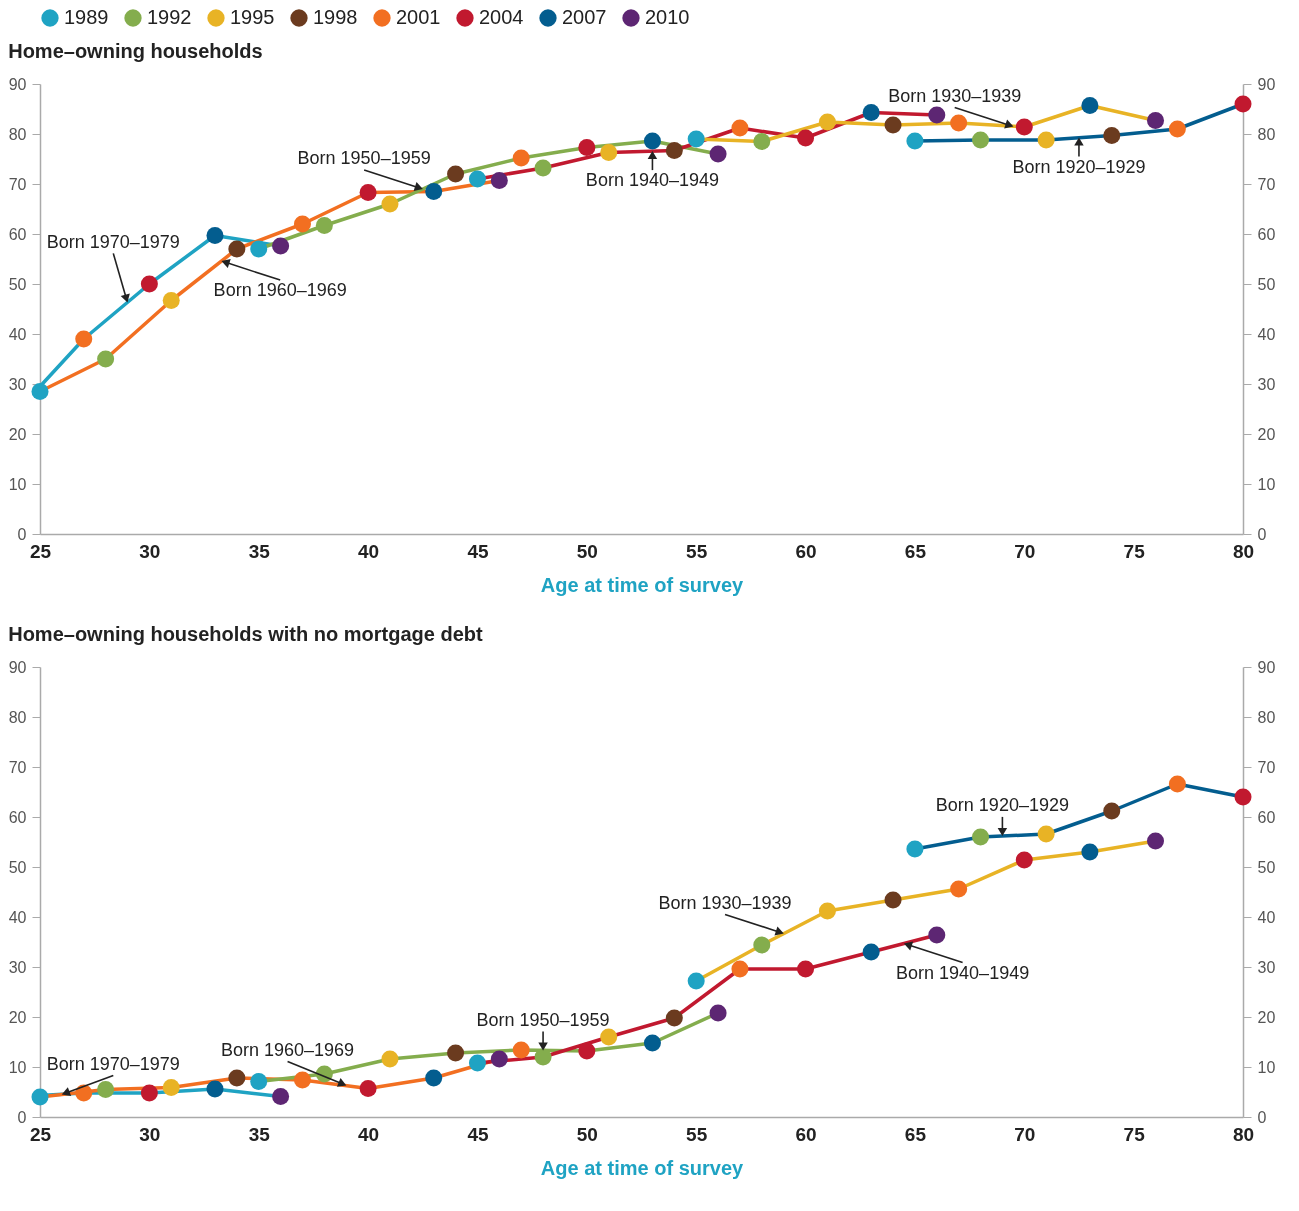  Describe the element at coordinates (1262, 1117) in the screenshot. I see `y2-tick-label: 0` at that location.